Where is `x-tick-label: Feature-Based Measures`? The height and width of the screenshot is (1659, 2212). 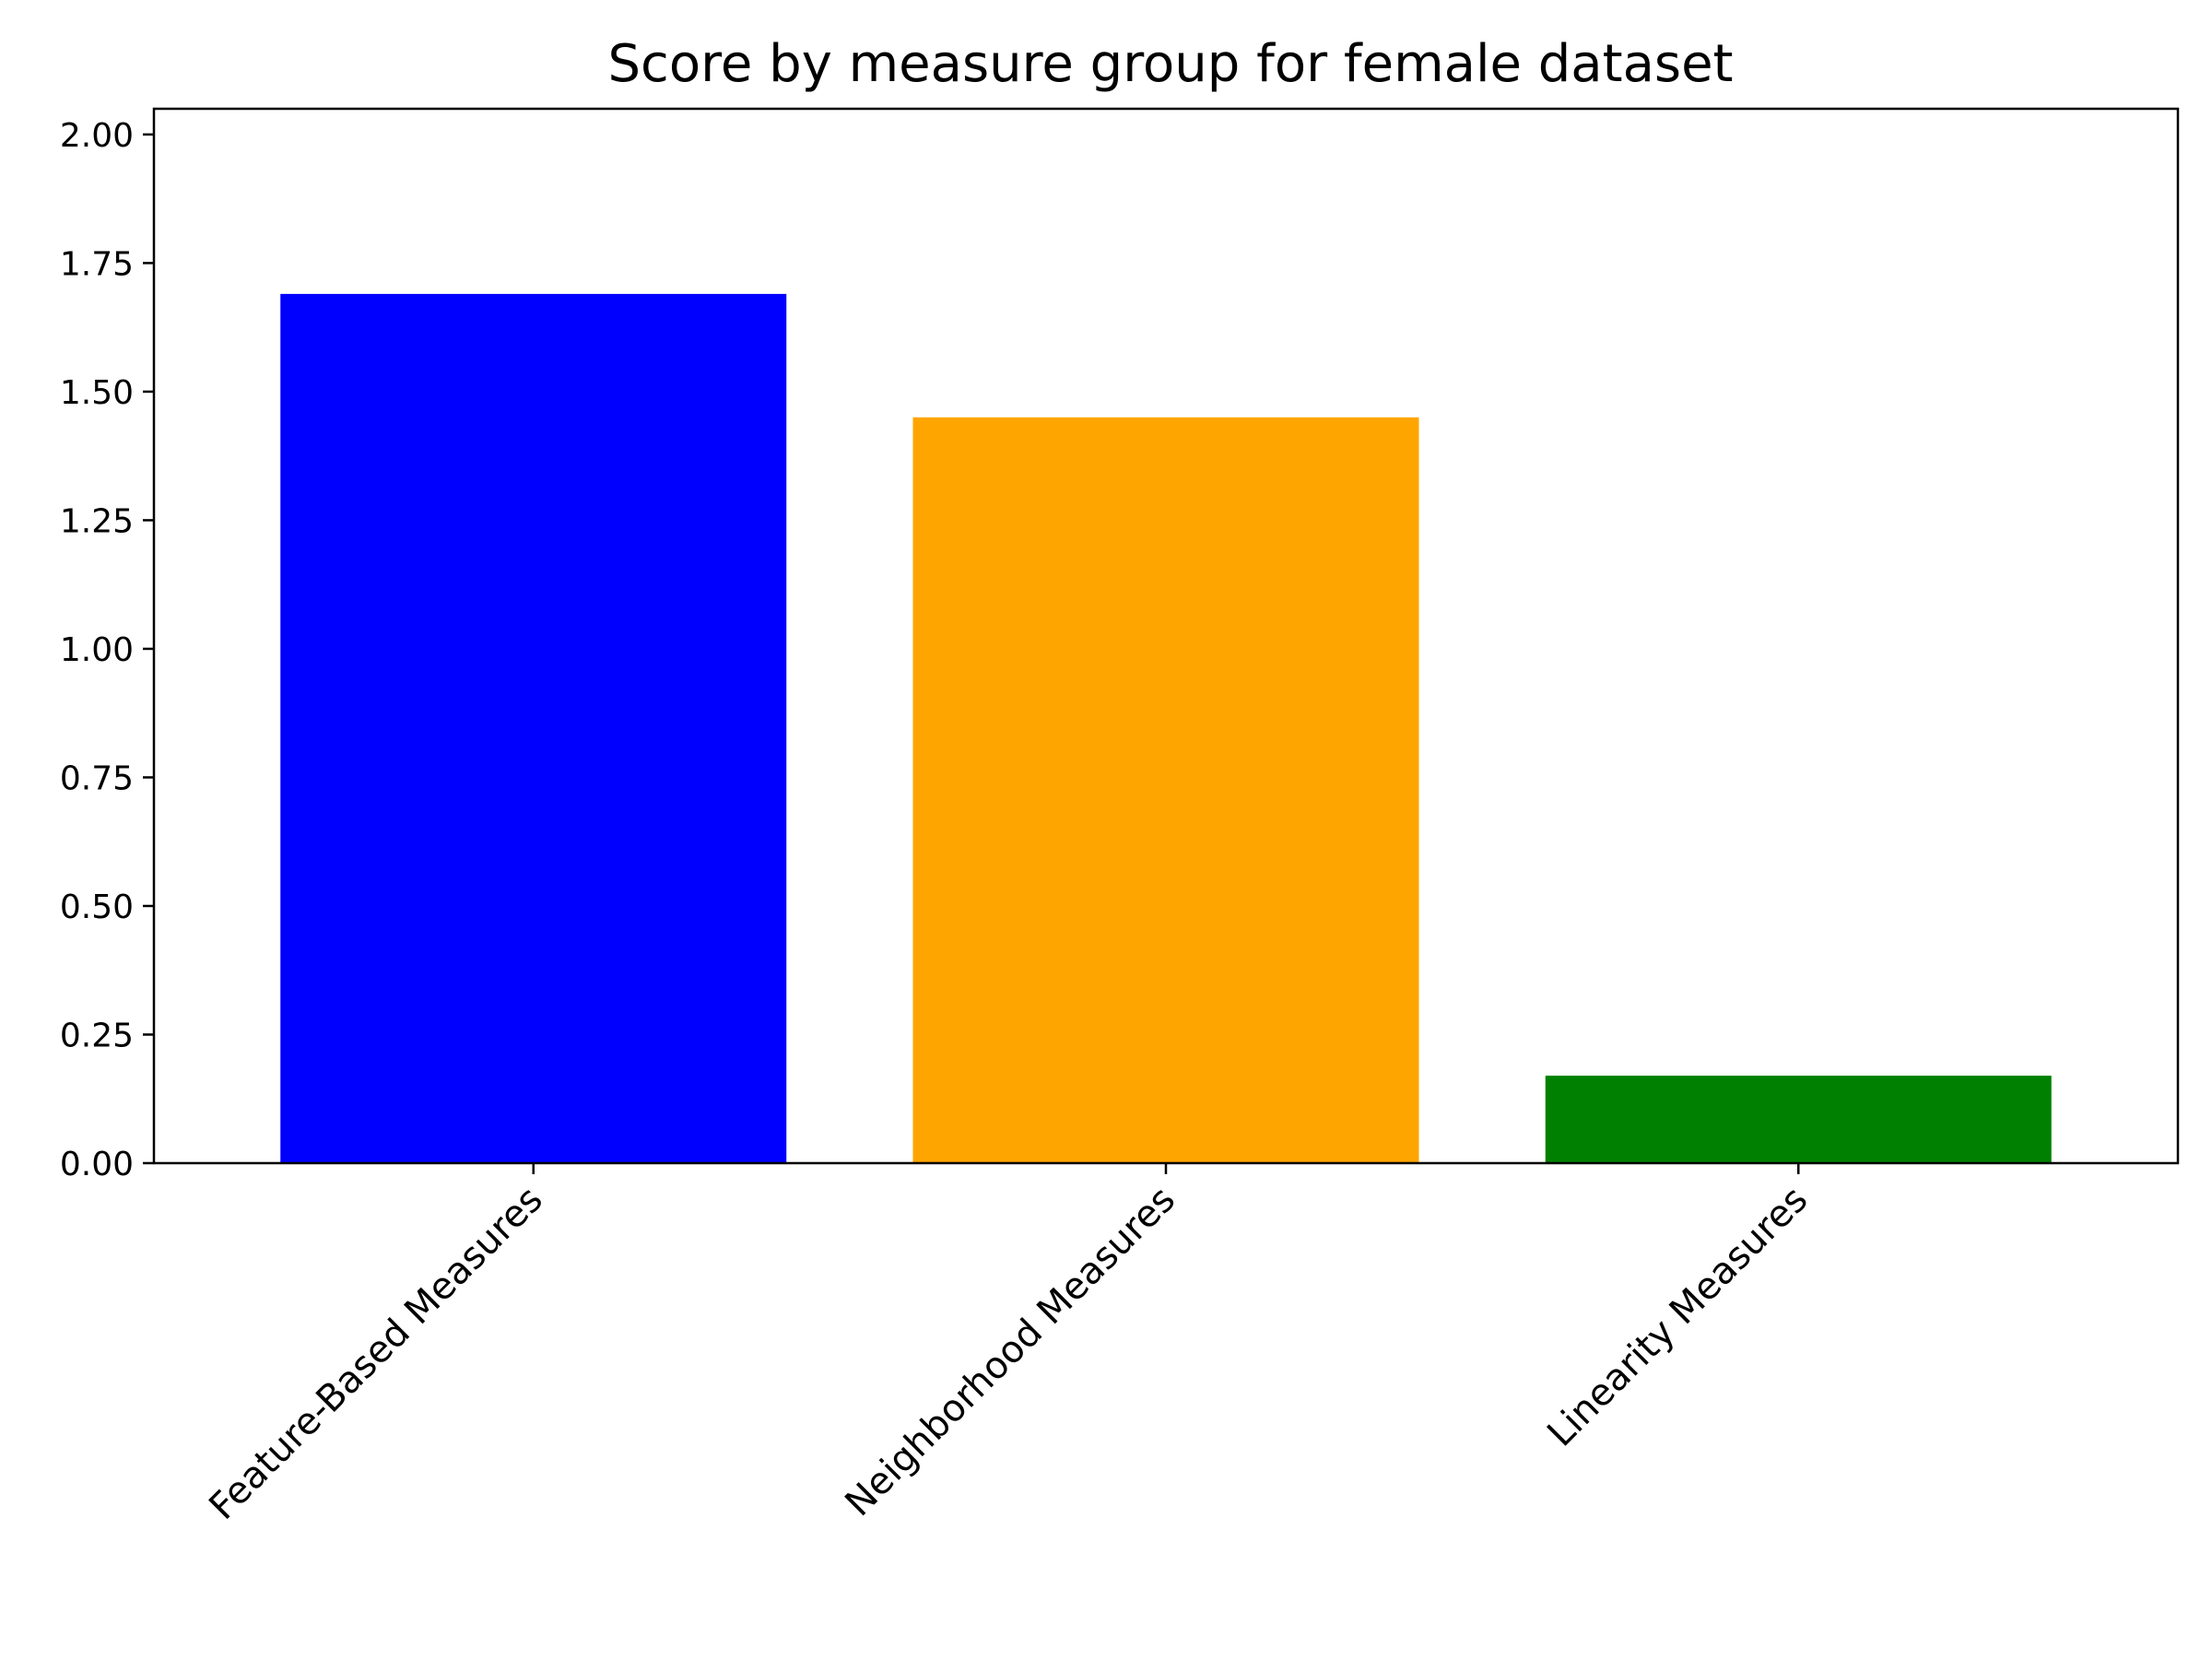 x-tick-label: Feature-Based Measures is located at coordinates (375, 1353).